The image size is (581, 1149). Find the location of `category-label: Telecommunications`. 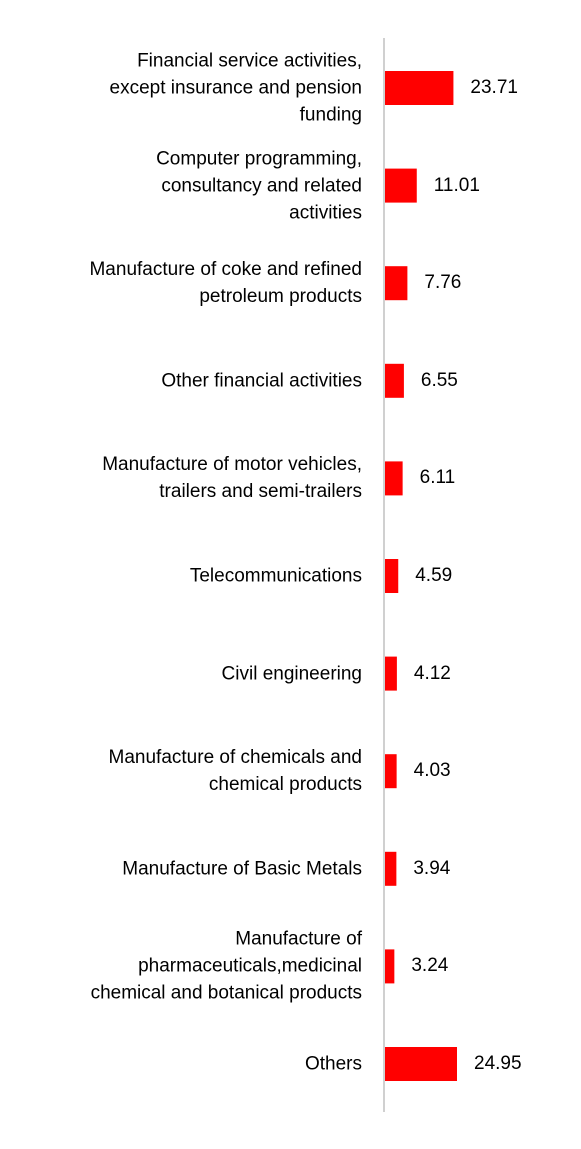

category-label: Telecommunications is located at coordinates (197, 576).